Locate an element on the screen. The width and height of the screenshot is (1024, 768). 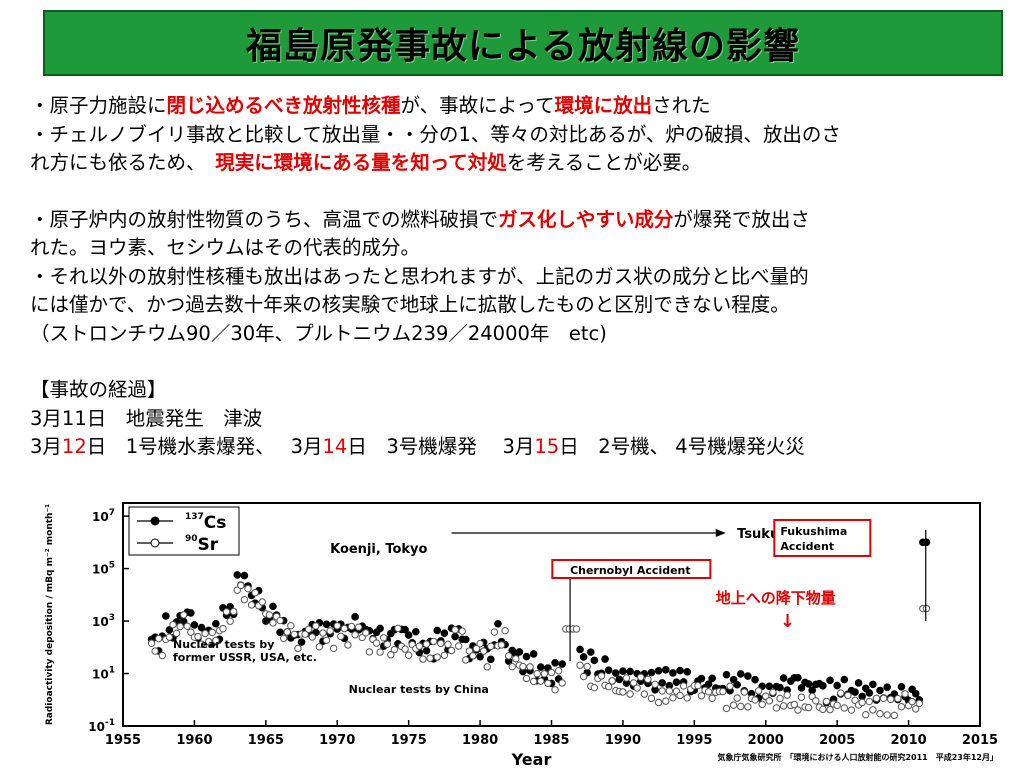
title-banner: 福島原発事故による放射線の影響 is located at coordinates (523, 43).